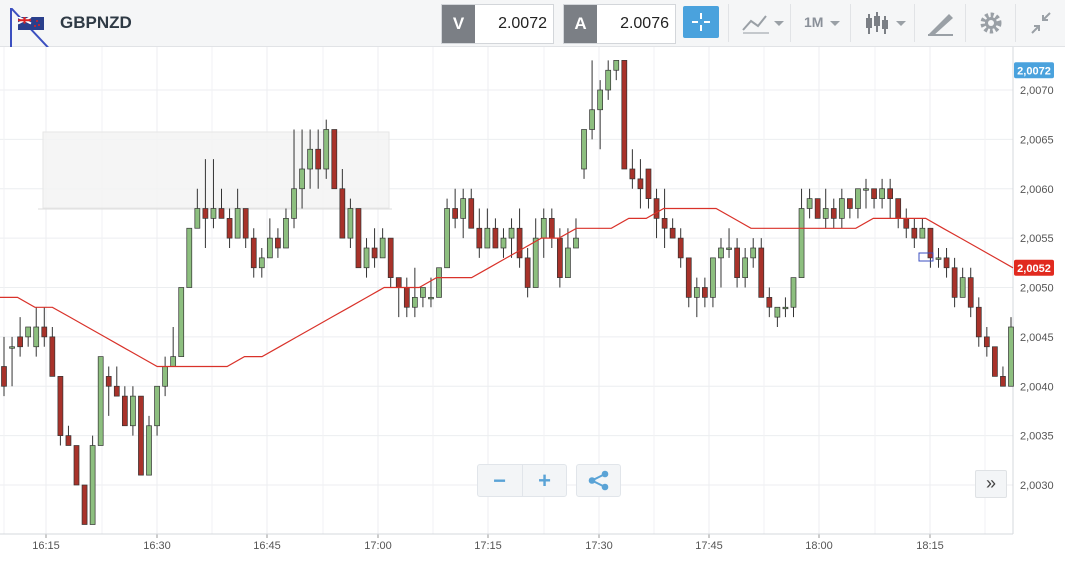 The image size is (1065, 562). I want to click on timeframe-label: 1M, so click(814, 22).